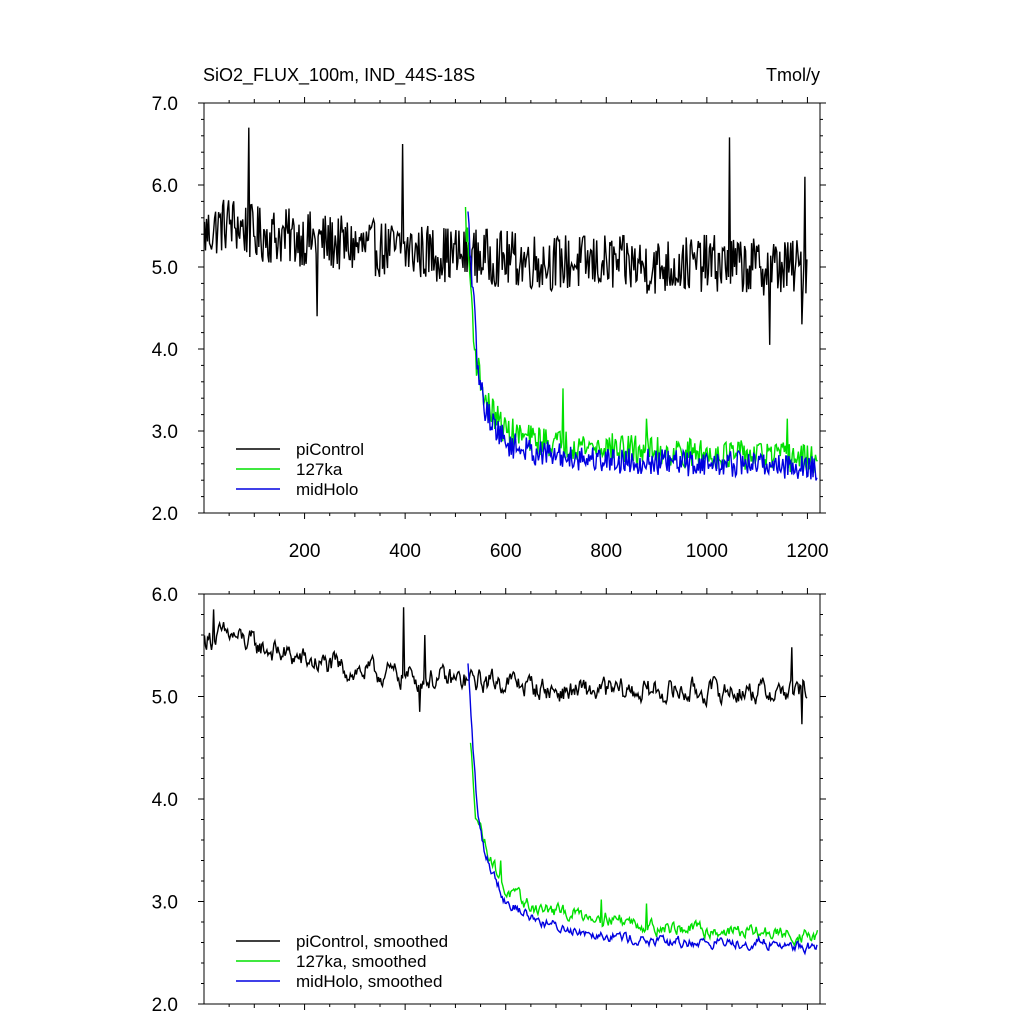 Image resolution: width=1024 pixels, height=1024 pixels. I want to click on series-line-picontrol-smoothed, so click(506, 666).